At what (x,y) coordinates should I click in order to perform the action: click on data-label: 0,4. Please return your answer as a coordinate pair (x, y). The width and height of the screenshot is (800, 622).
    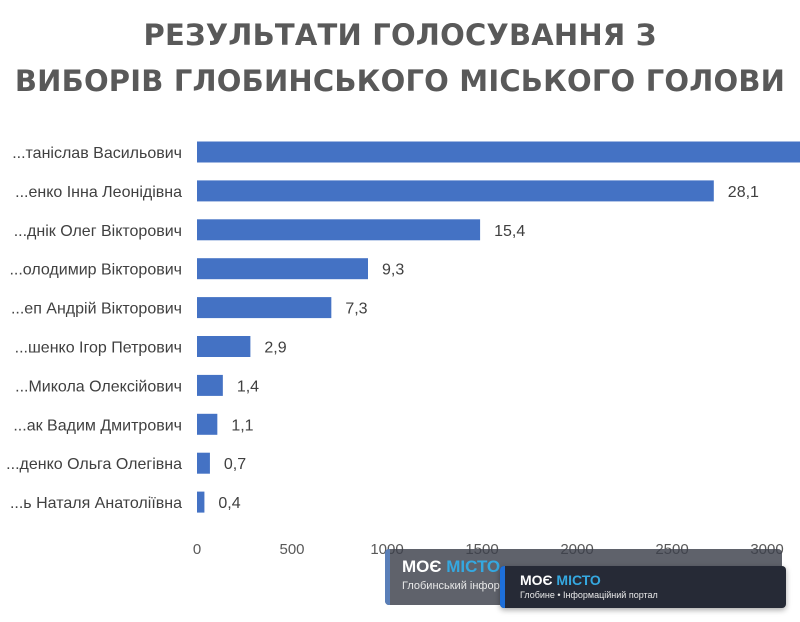
    Looking at the image, I should click on (229, 503).